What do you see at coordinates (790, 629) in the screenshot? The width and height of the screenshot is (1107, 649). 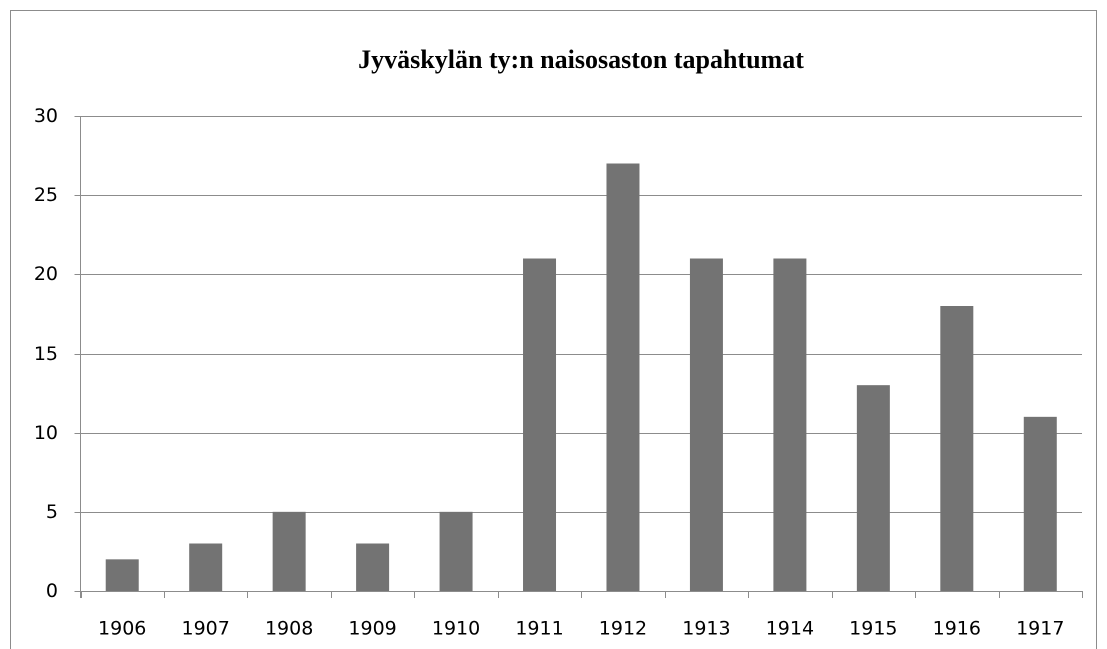 I see `x-tick-label: 1914` at bounding box center [790, 629].